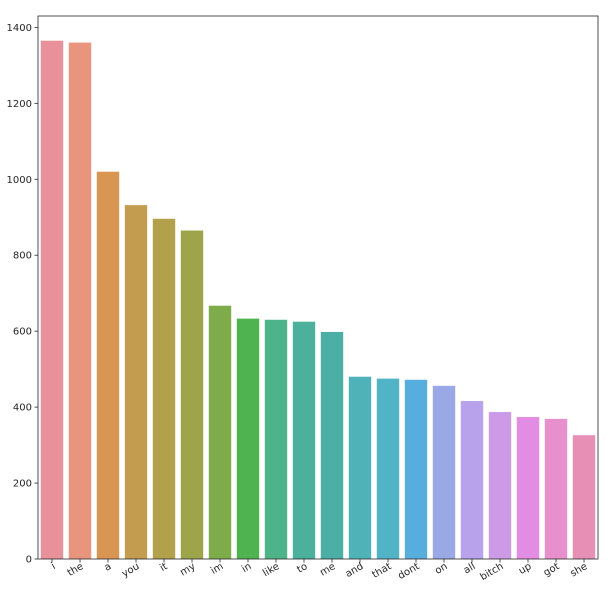 The width and height of the screenshot is (608, 599). What do you see at coordinates (19, 104) in the screenshot?
I see `y-tick-label: 1200` at bounding box center [19, 104].